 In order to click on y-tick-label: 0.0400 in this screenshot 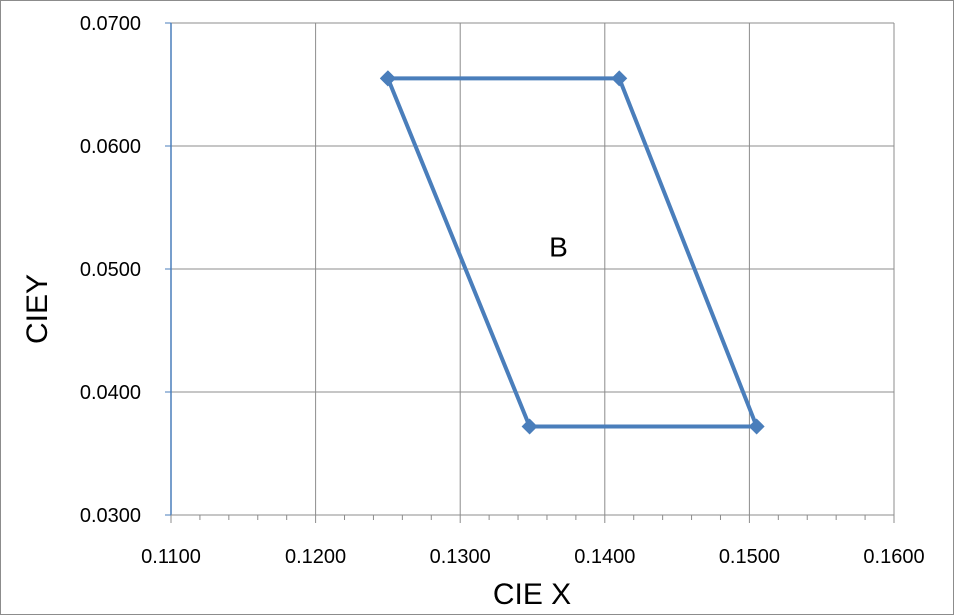, I will do `click(110, 393)`.